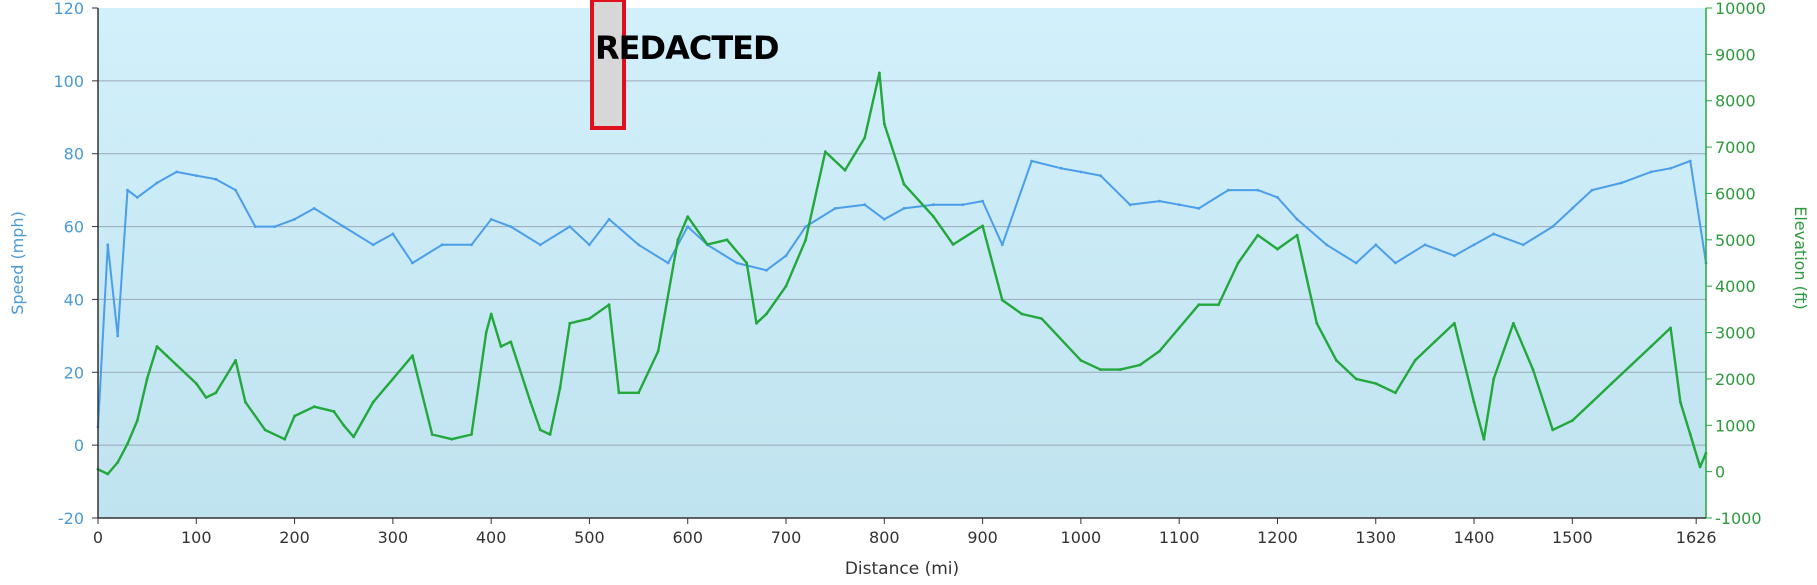 Image resolution: width=1817 pixels, height=585 pixels. What do you see at coordinates (1735, 379) in the screenshot?
I see `right-y-tick-label: 2000` at bounding box center [1735, 379].